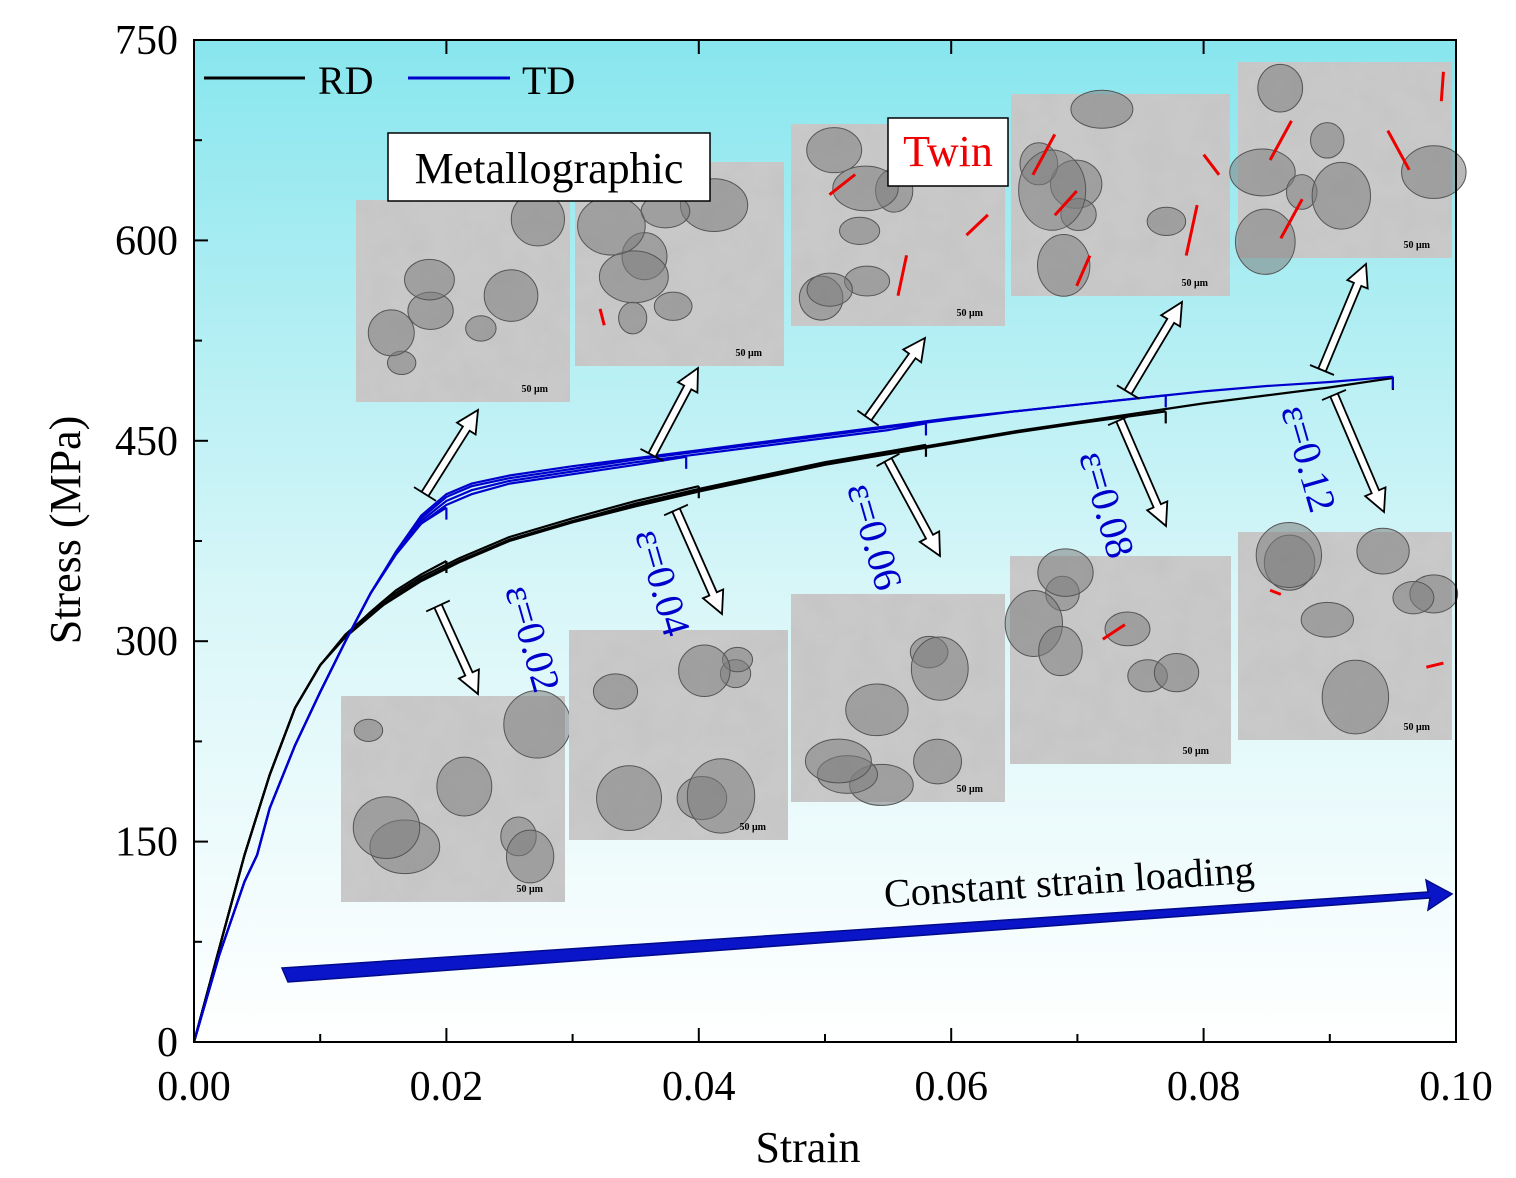  I want to click on loading-arrow, so click(867, 930).